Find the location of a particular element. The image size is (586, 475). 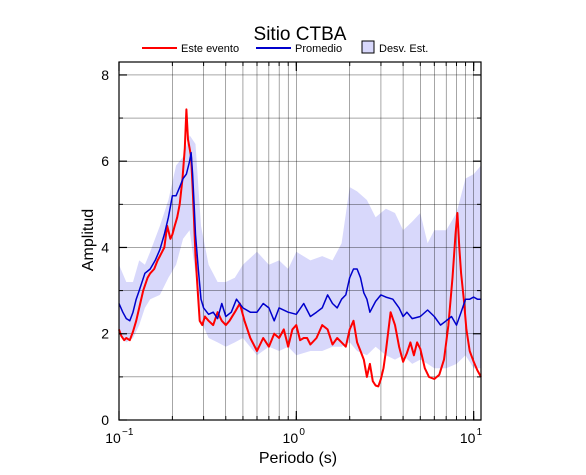

y-tick-labels: 0 2 4 6 8 is located at coordinates (105, 247).